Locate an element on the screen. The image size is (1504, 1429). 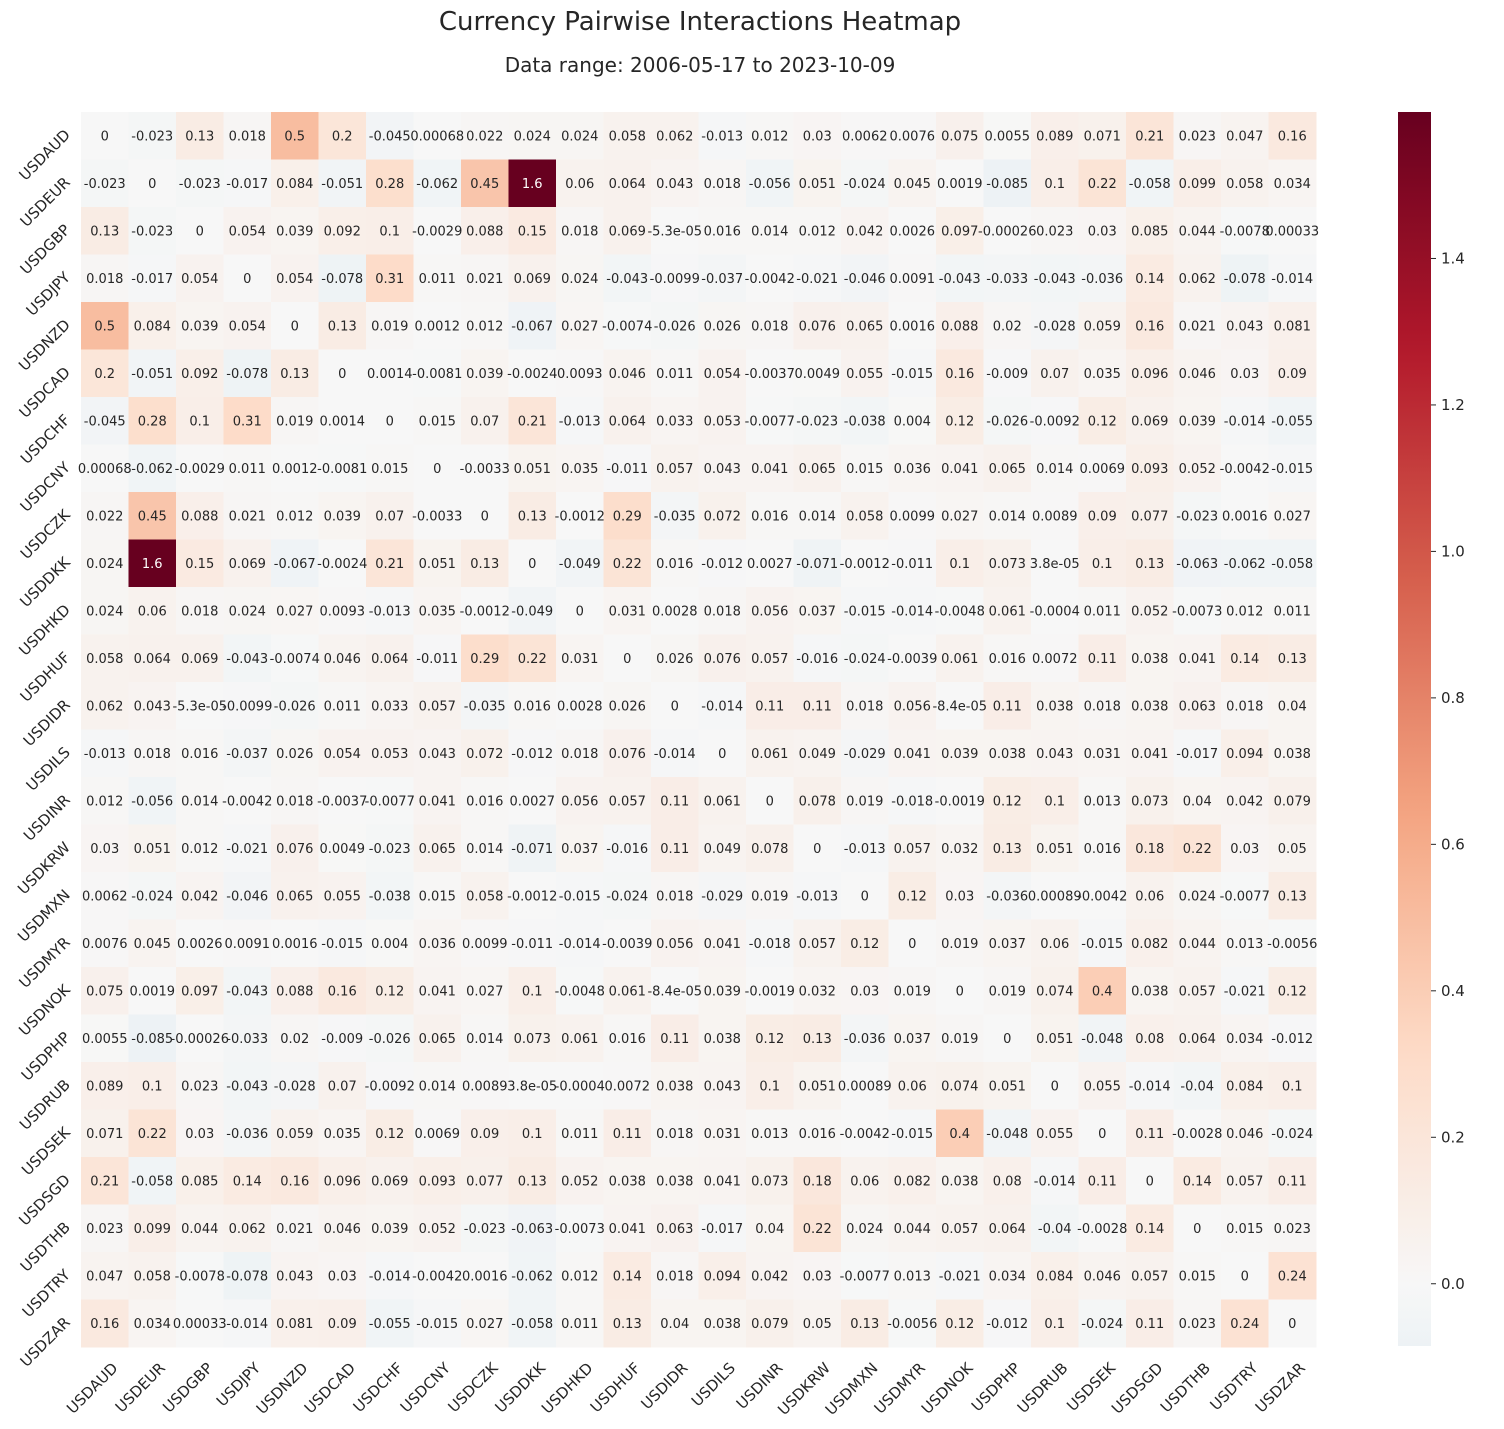
y-tick-label: USDGBP is located at coordinates (45, 249).